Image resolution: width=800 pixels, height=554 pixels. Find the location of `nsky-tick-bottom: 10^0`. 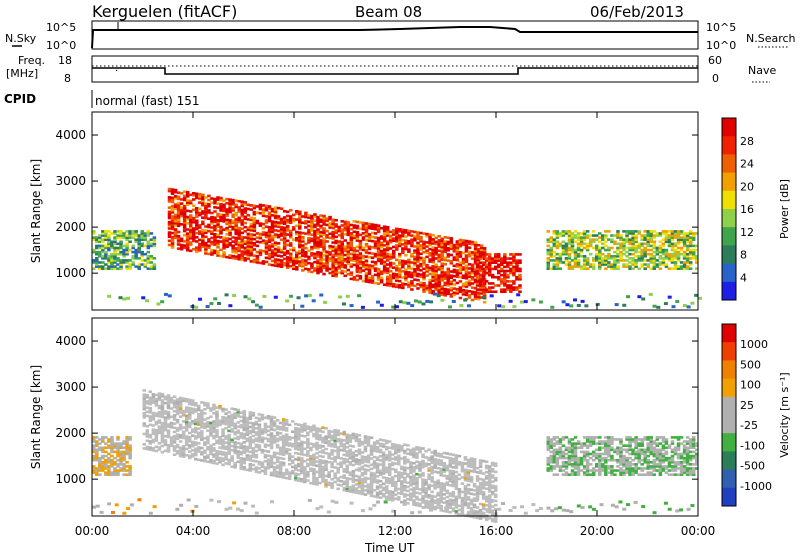

nsky-tick-bottom: 10^0 is located at coordinates (61, 45).